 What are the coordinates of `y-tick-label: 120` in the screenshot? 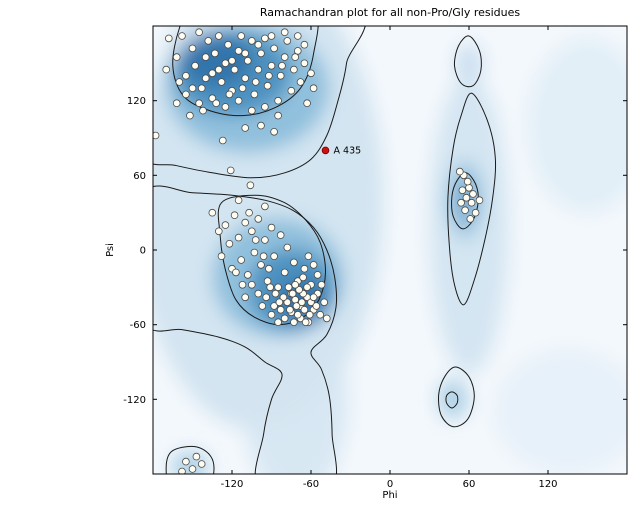 It's located at (136, 101).